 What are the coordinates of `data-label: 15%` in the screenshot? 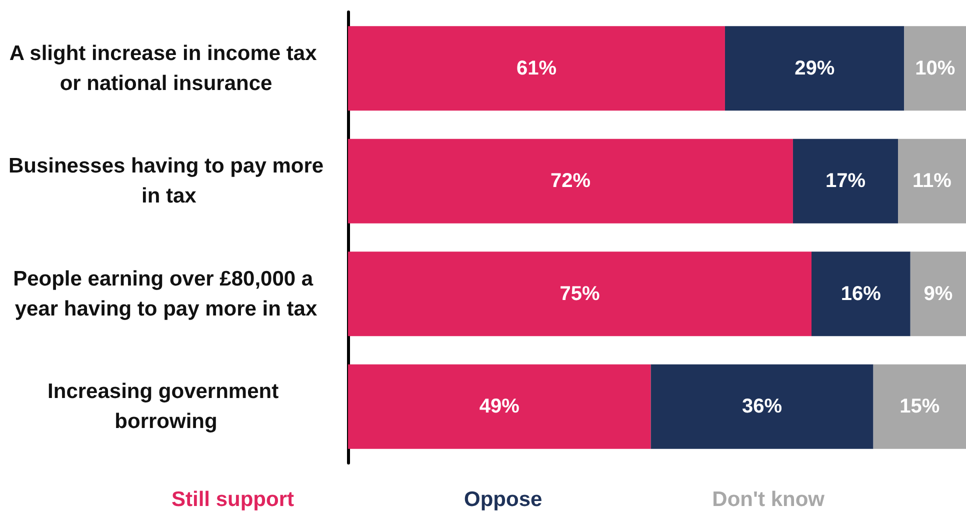 It's located at (920, 407).